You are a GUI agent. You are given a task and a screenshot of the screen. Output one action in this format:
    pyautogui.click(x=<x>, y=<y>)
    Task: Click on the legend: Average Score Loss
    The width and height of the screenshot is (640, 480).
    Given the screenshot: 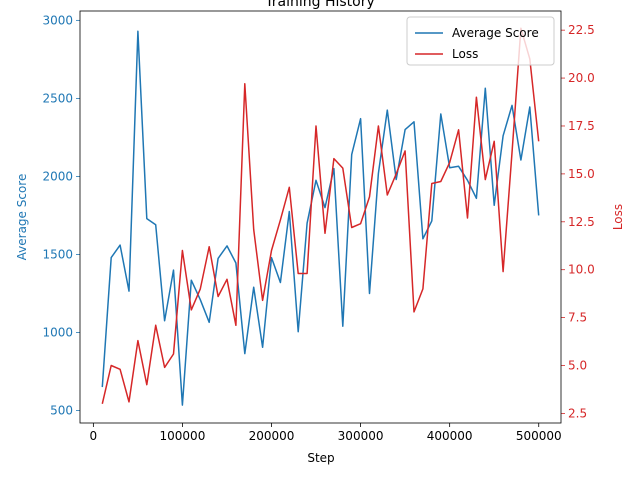 What is the action you would take?
    pyautogui.click(x=480, y=41)
    